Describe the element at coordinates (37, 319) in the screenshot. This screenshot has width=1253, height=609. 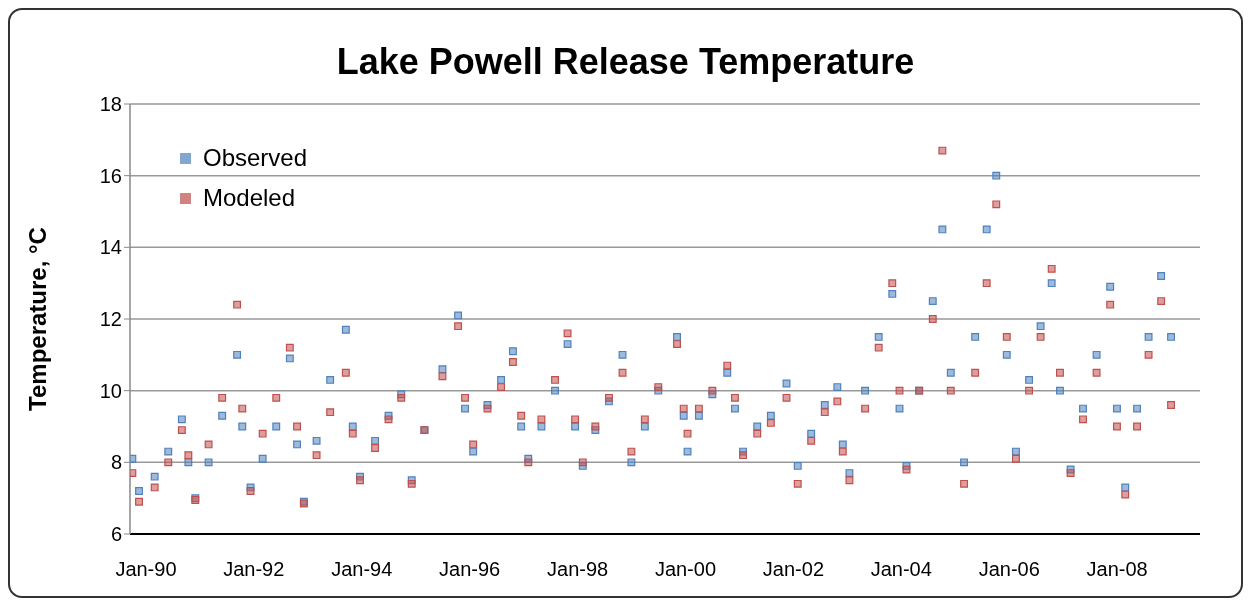
I see `y-axis-title: Temperature, °C` at that location.